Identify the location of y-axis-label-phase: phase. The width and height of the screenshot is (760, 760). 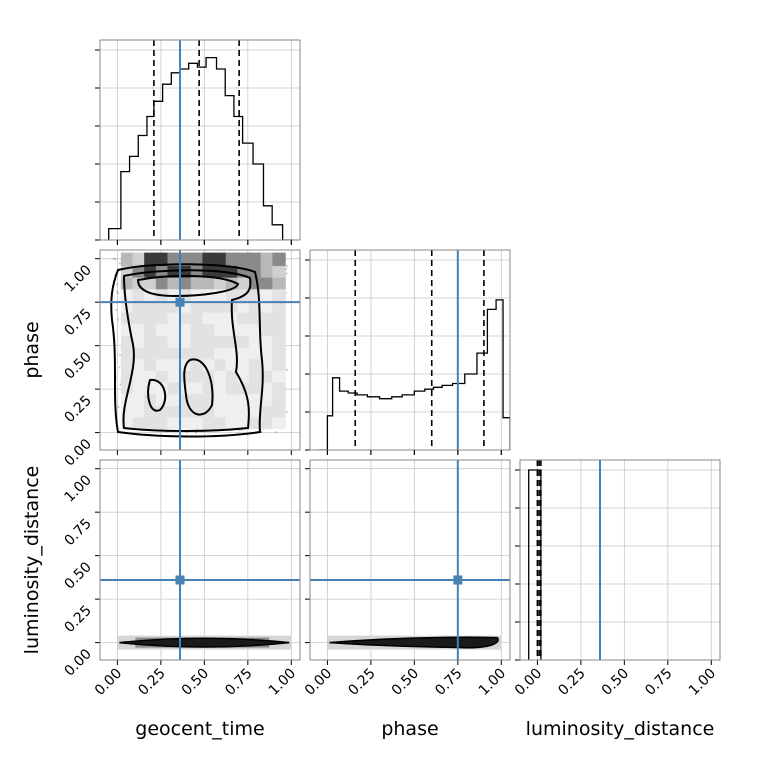
(32, 349).